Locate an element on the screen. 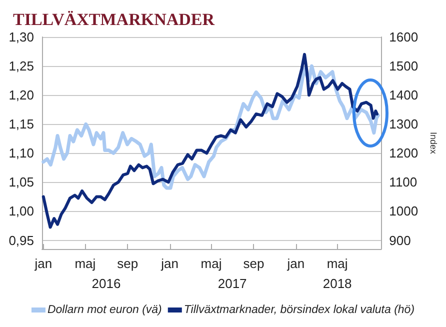 This screenshot has height=327, width=446. x2-tick-label: 2017 is located at coordinates (232, 283).